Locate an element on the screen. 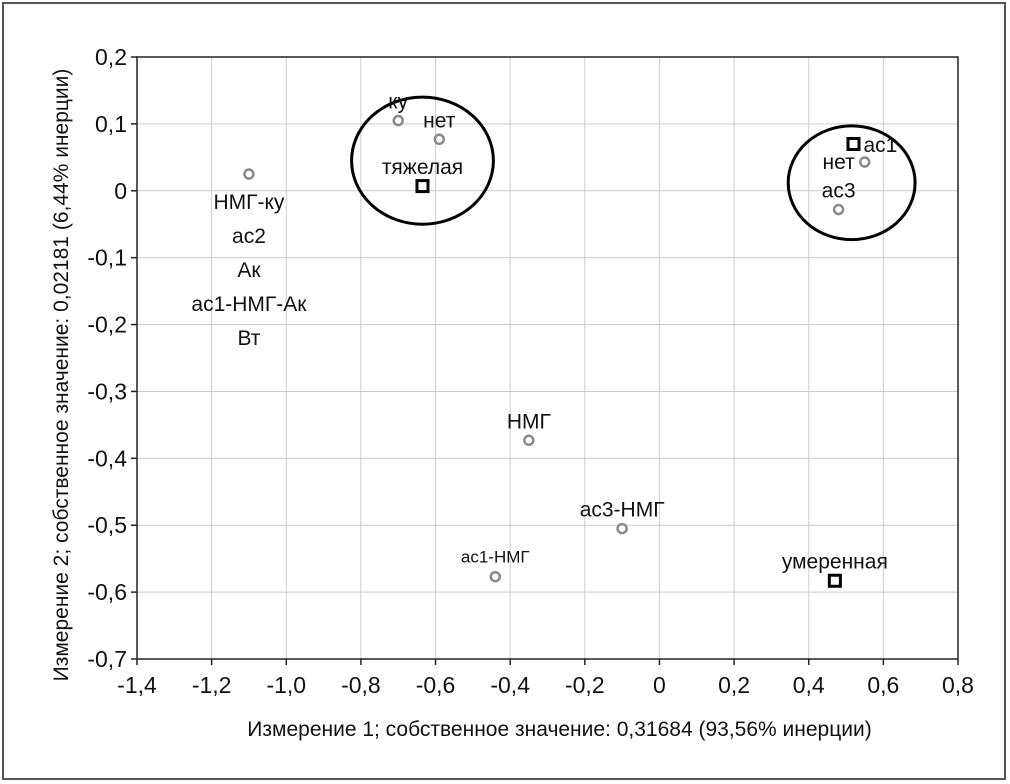 This screenshot has height=784, width=1010. y-tick-label: -0,4 is located at coordinates (107, 458).